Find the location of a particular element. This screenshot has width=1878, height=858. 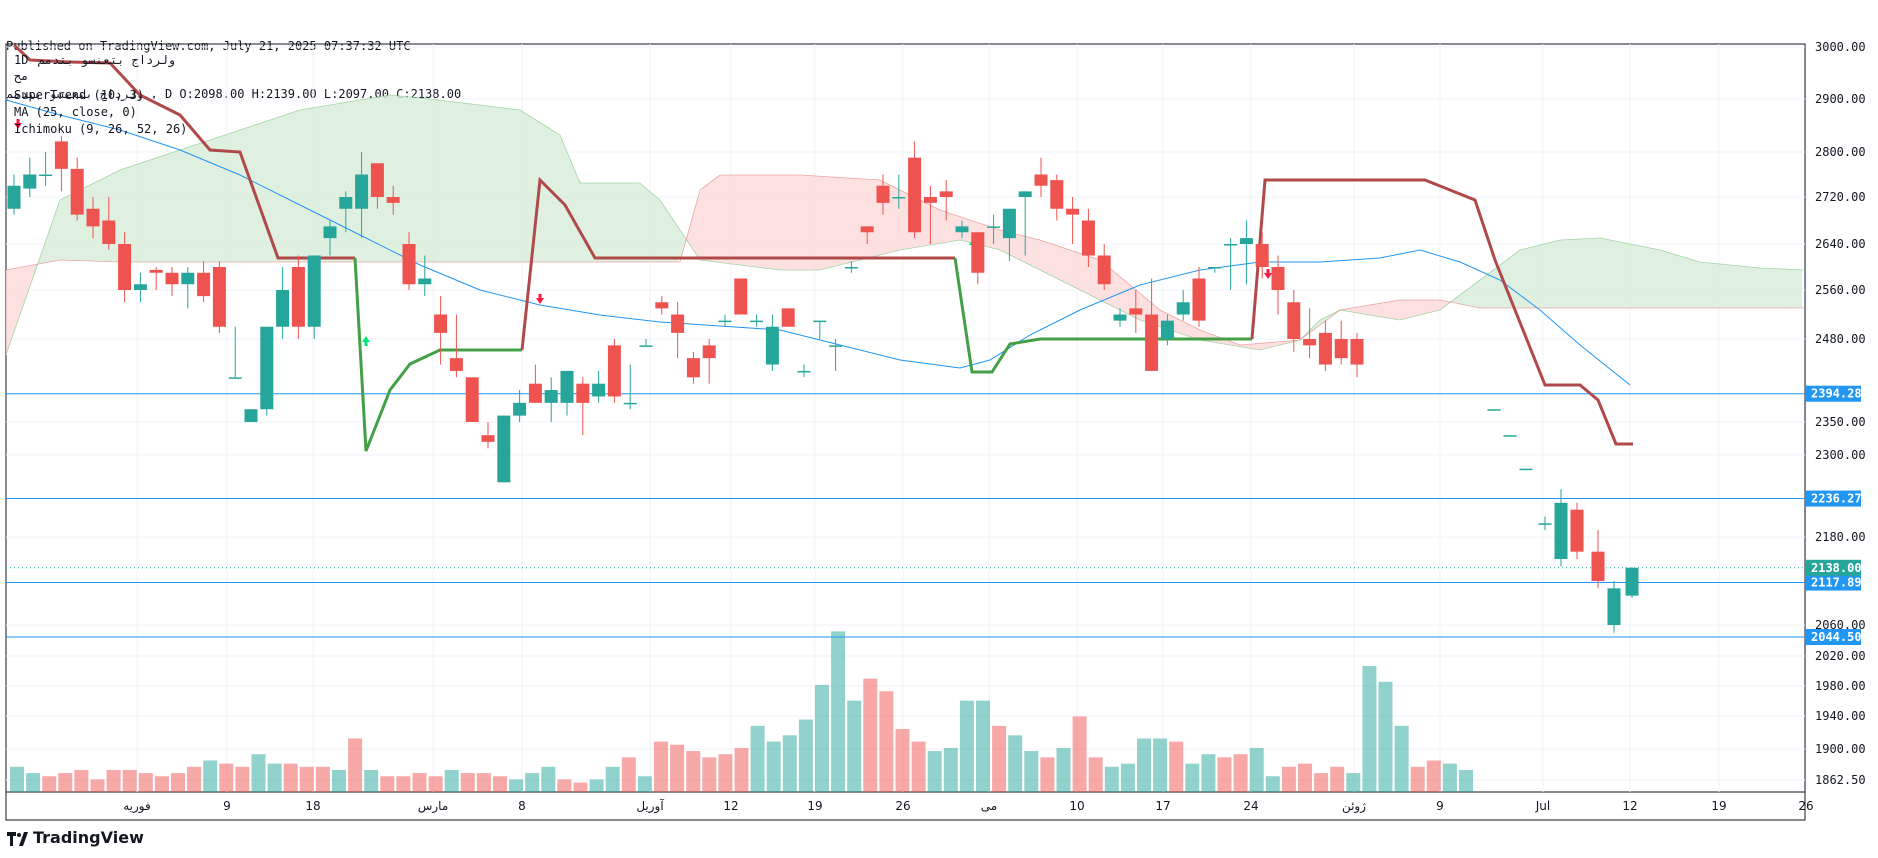

time-tick-label: Jul is located at coordinates (1542, 806).